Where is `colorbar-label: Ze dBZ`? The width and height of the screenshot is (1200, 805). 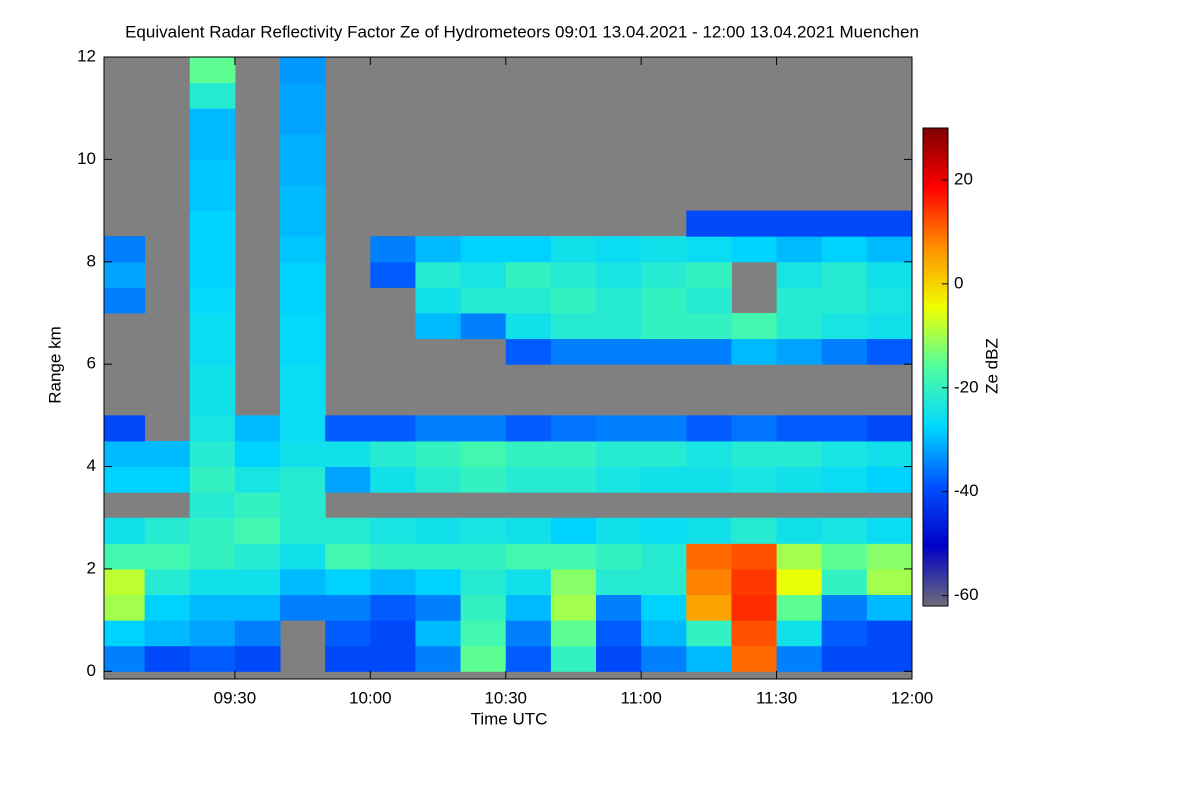
colorbar-label: Ze dBZ is located at coordinates (991, 366).